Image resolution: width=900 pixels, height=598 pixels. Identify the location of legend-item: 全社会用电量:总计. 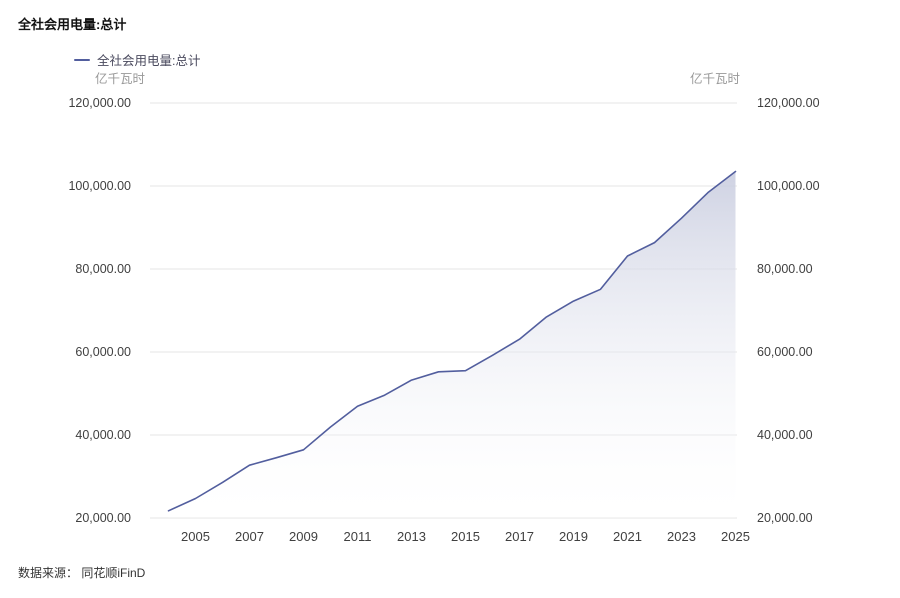
(137, 59).